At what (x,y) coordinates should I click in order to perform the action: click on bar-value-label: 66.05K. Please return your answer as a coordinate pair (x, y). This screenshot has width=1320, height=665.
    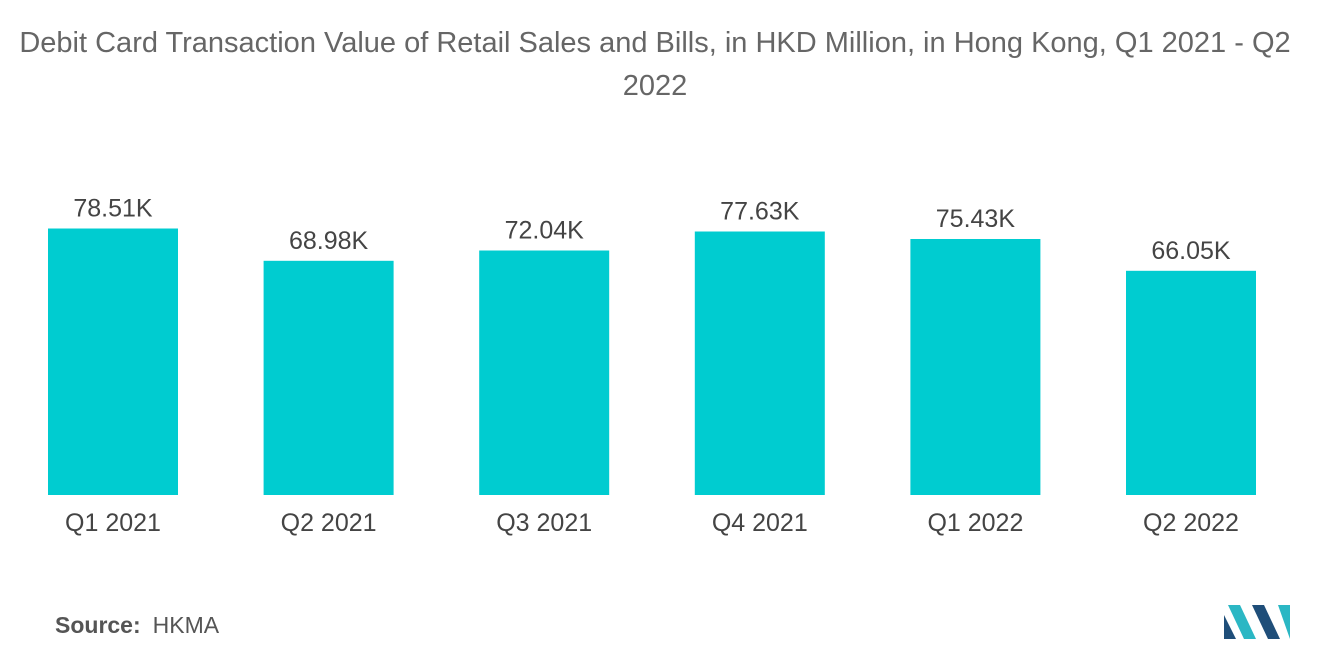
    Looking at the image, I should click on (1191, 251).